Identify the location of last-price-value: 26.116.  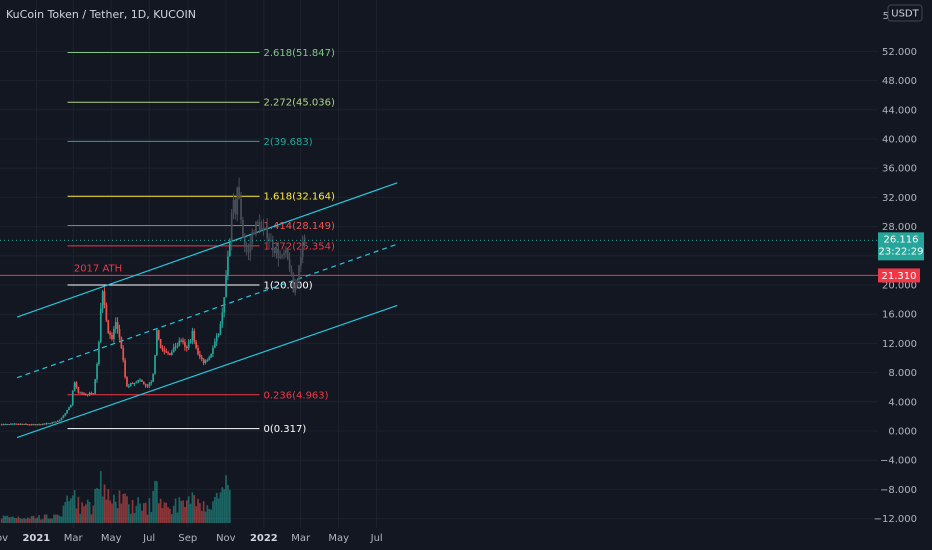
(901, 239).